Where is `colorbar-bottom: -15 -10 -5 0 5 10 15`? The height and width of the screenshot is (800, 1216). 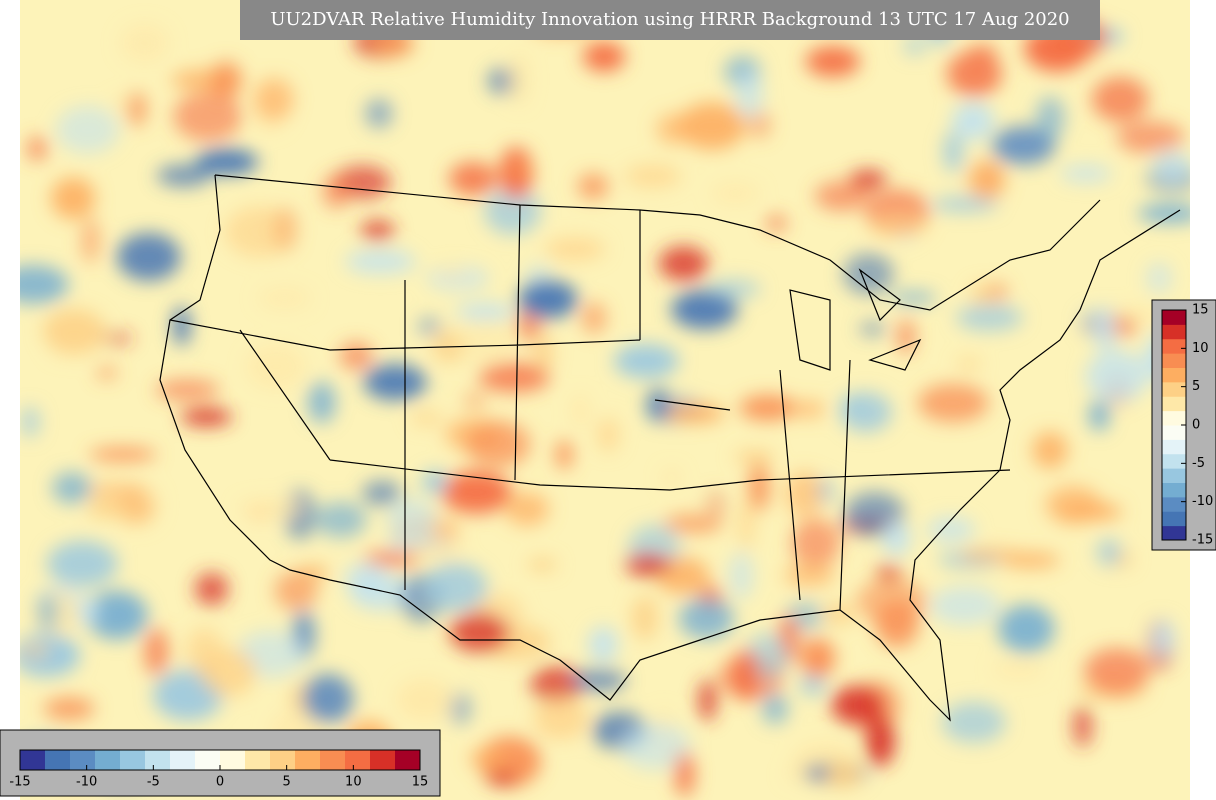
colorbar-bottom: -15 -10 -5 0 5 10 15 is located at coordinates (219, 769).